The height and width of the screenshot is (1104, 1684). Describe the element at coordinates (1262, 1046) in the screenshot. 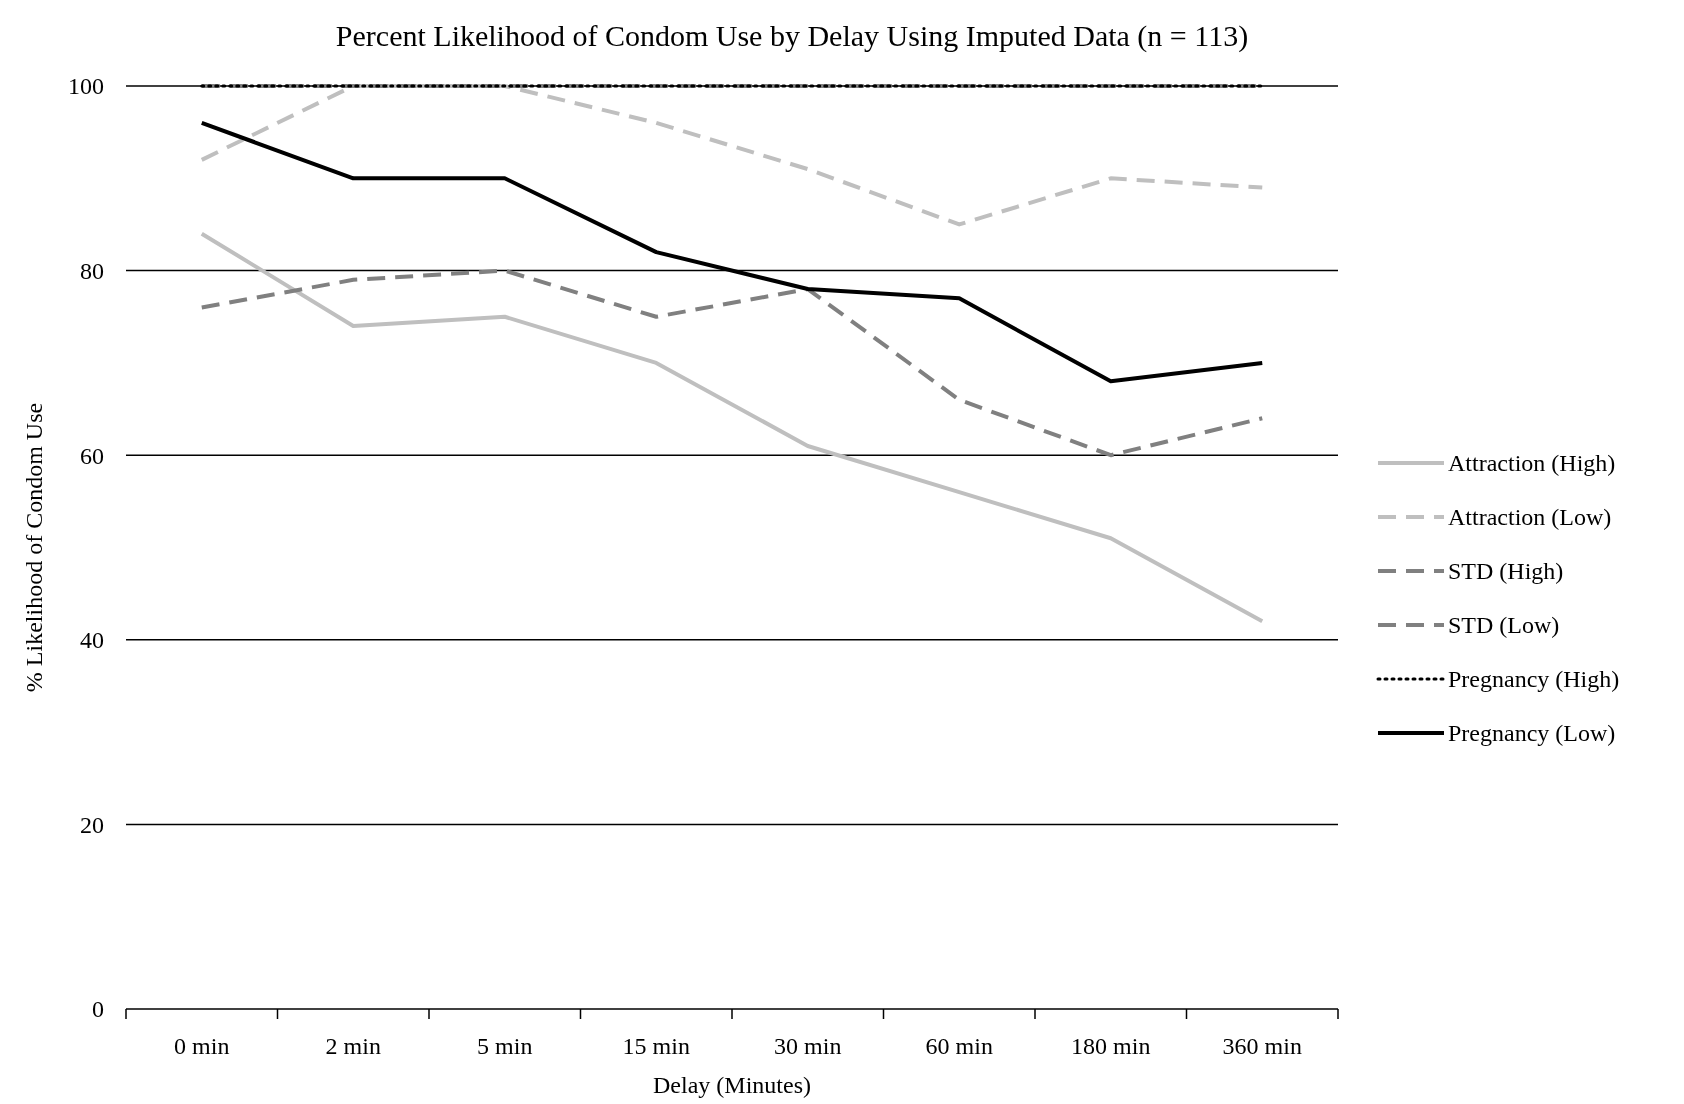

I see `x-tick-label: 360 min` at that location.